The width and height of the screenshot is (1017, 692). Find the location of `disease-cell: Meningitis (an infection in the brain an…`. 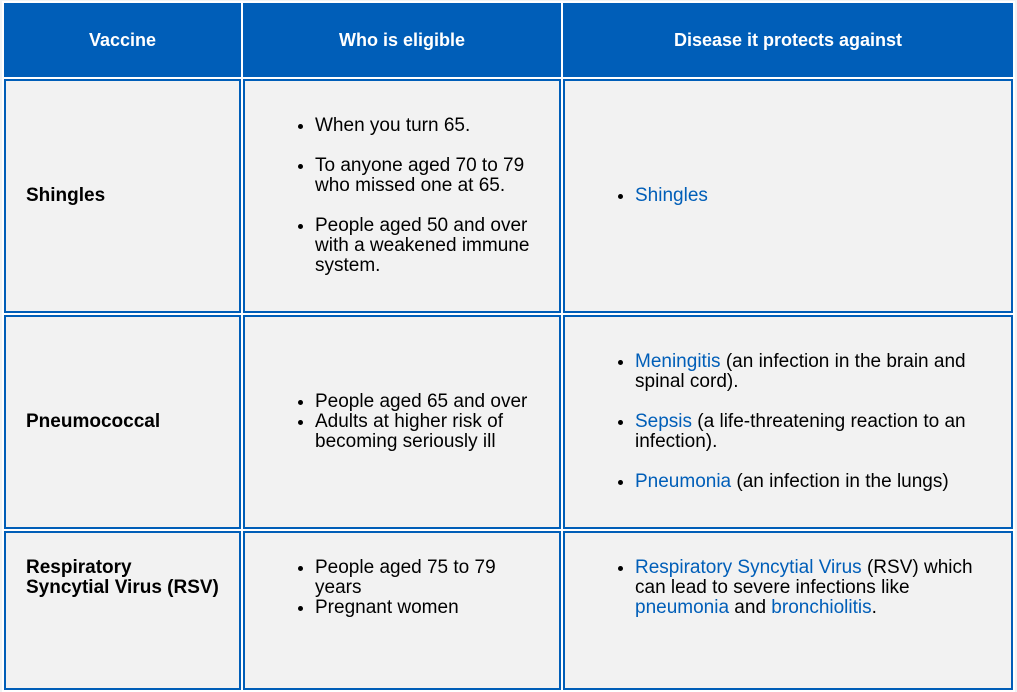

disease-cell: Meningitis (an infection in the brain an… is located at coordinates (788, 422).